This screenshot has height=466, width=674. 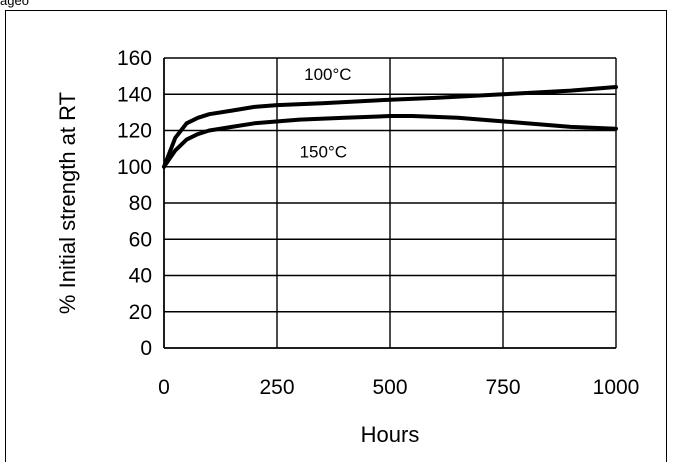 What do you see at coordinates (502, 387) in the screenshot?
I see `x-tick-label: 750` at bounding box center [502, 387].